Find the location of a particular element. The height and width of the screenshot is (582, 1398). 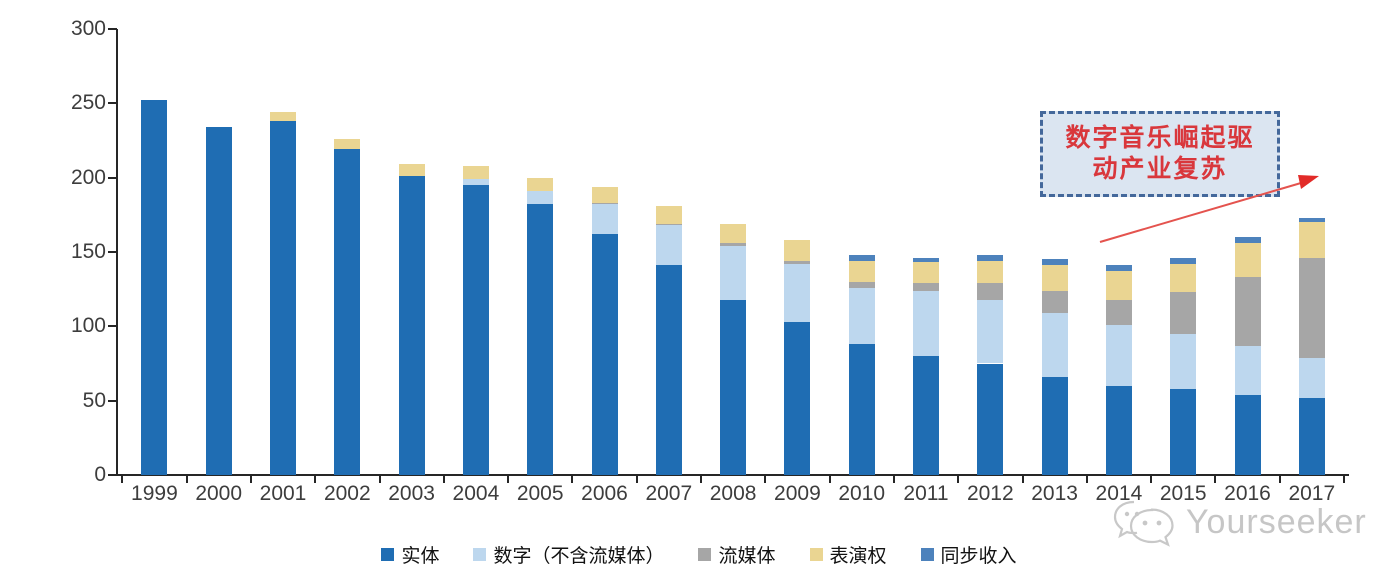

bar-2004-physical is located at coordinates (475, 330).